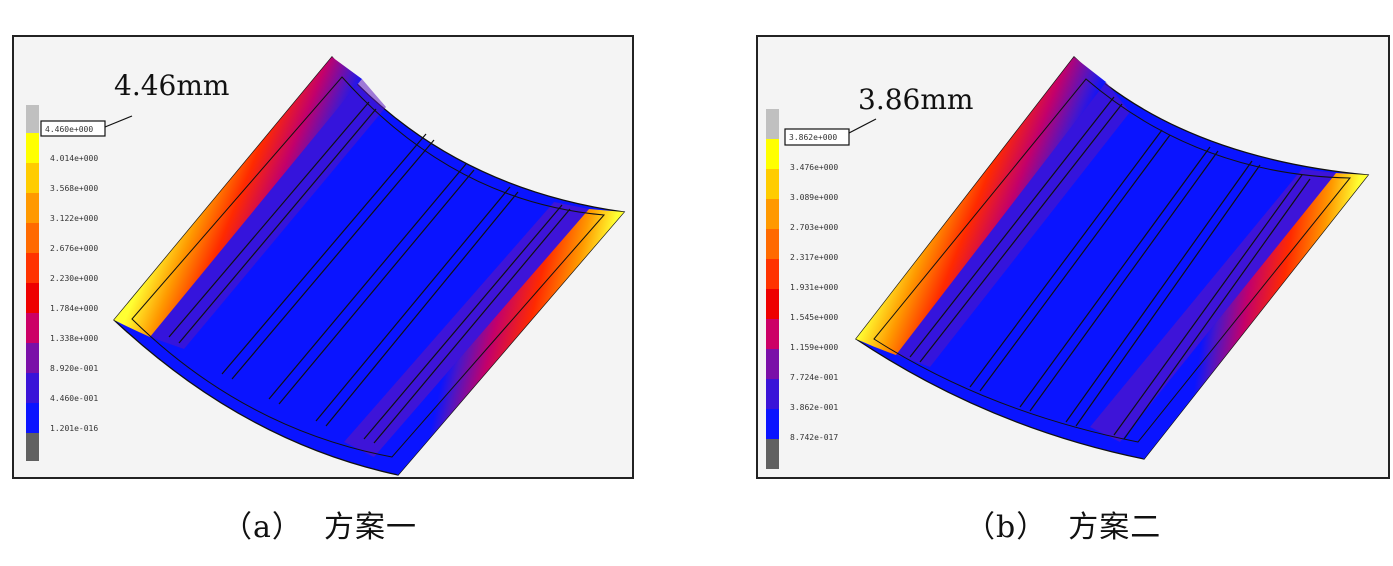  Describe the element at coordinates (74, 308) in the screenshot. I see `colorbar-label: 1.784e+000` at that location.